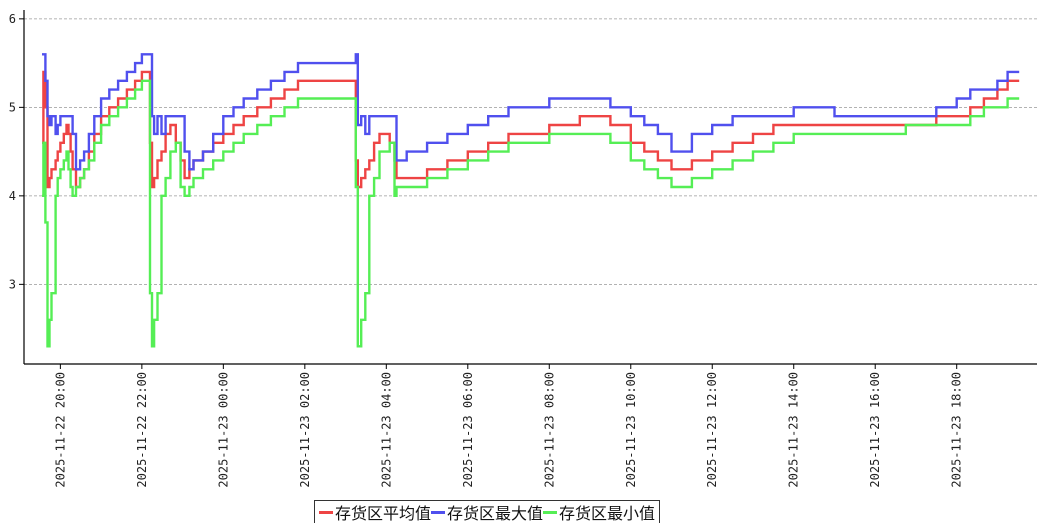 Image resolution: width=1037 pixels, height=524 pixels. What do you see at coordinates (438, 512) in the screenshot?
I see `legend-swatch-max` at bounding box center [438, 512].